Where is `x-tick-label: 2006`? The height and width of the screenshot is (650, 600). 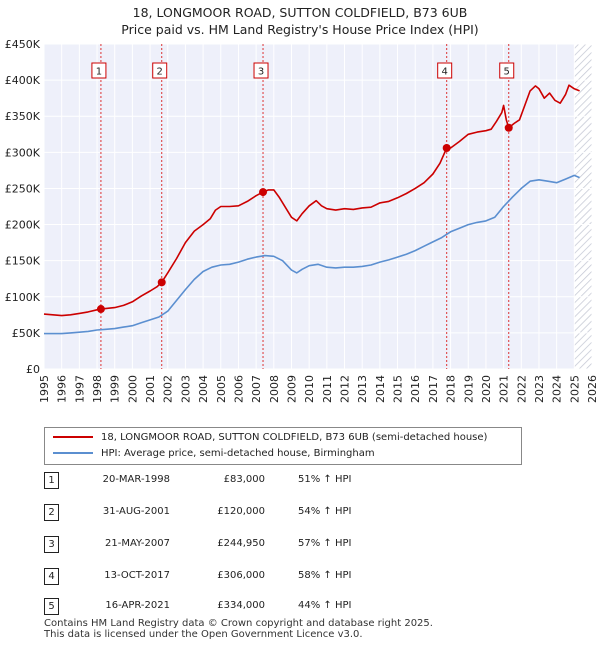
x-tick-label: 2006 is located at coordinates (238, 389).